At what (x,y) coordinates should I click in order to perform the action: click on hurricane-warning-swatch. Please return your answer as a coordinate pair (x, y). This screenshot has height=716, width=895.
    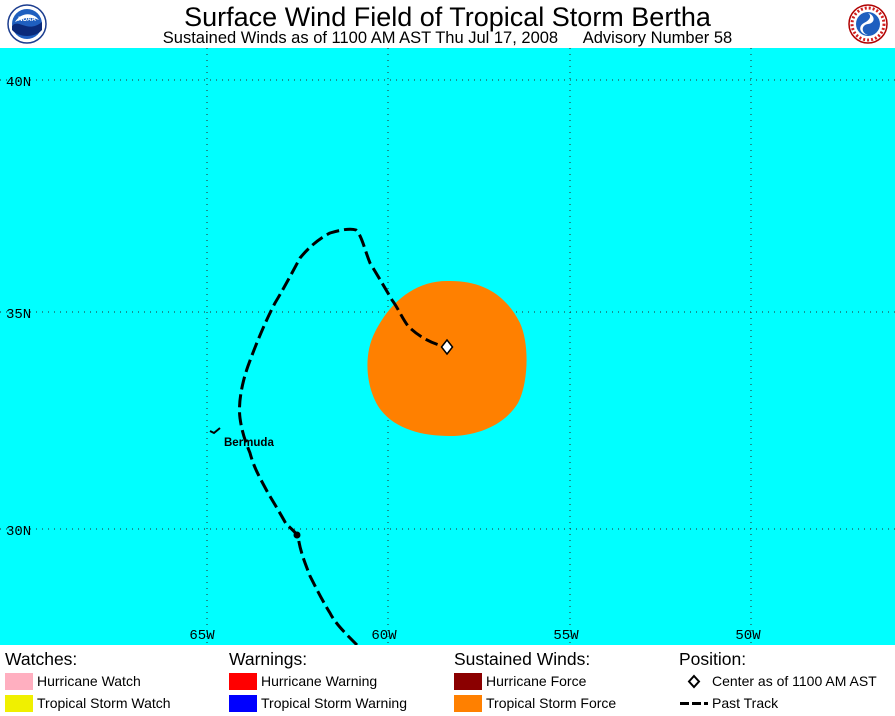
    Looking at the image, I should click on (243, 681).